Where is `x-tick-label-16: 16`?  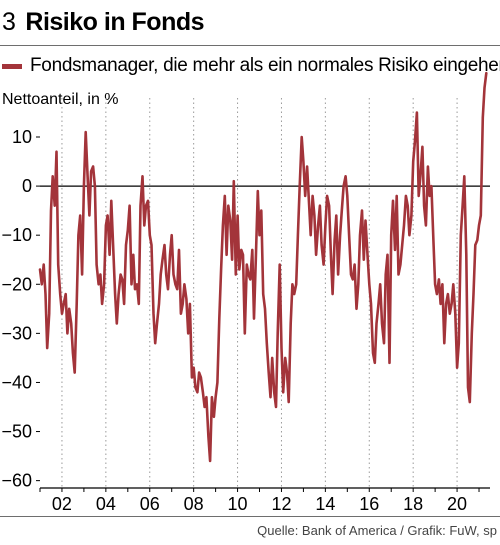
x-tick-label-16: 16 is located at coordinates (369, 504).